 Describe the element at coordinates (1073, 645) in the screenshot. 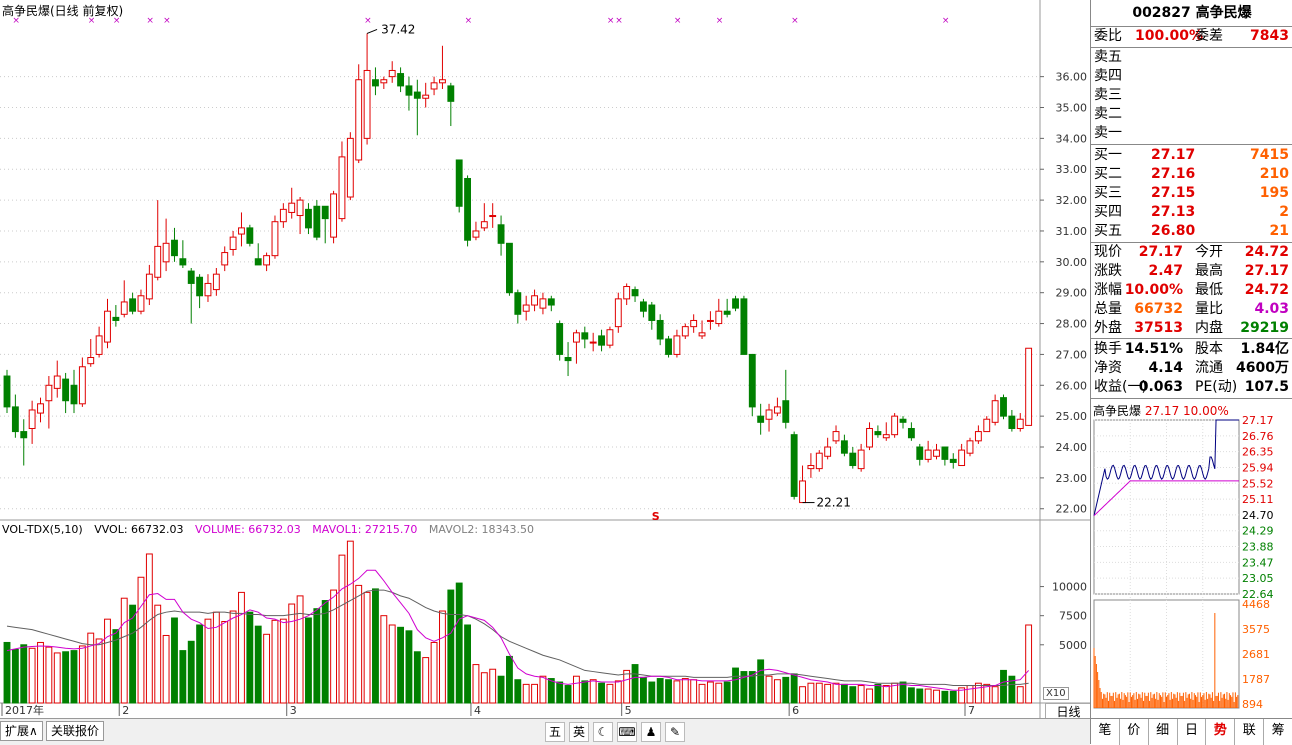

I see `volume-tick-label: 5000` at that location.